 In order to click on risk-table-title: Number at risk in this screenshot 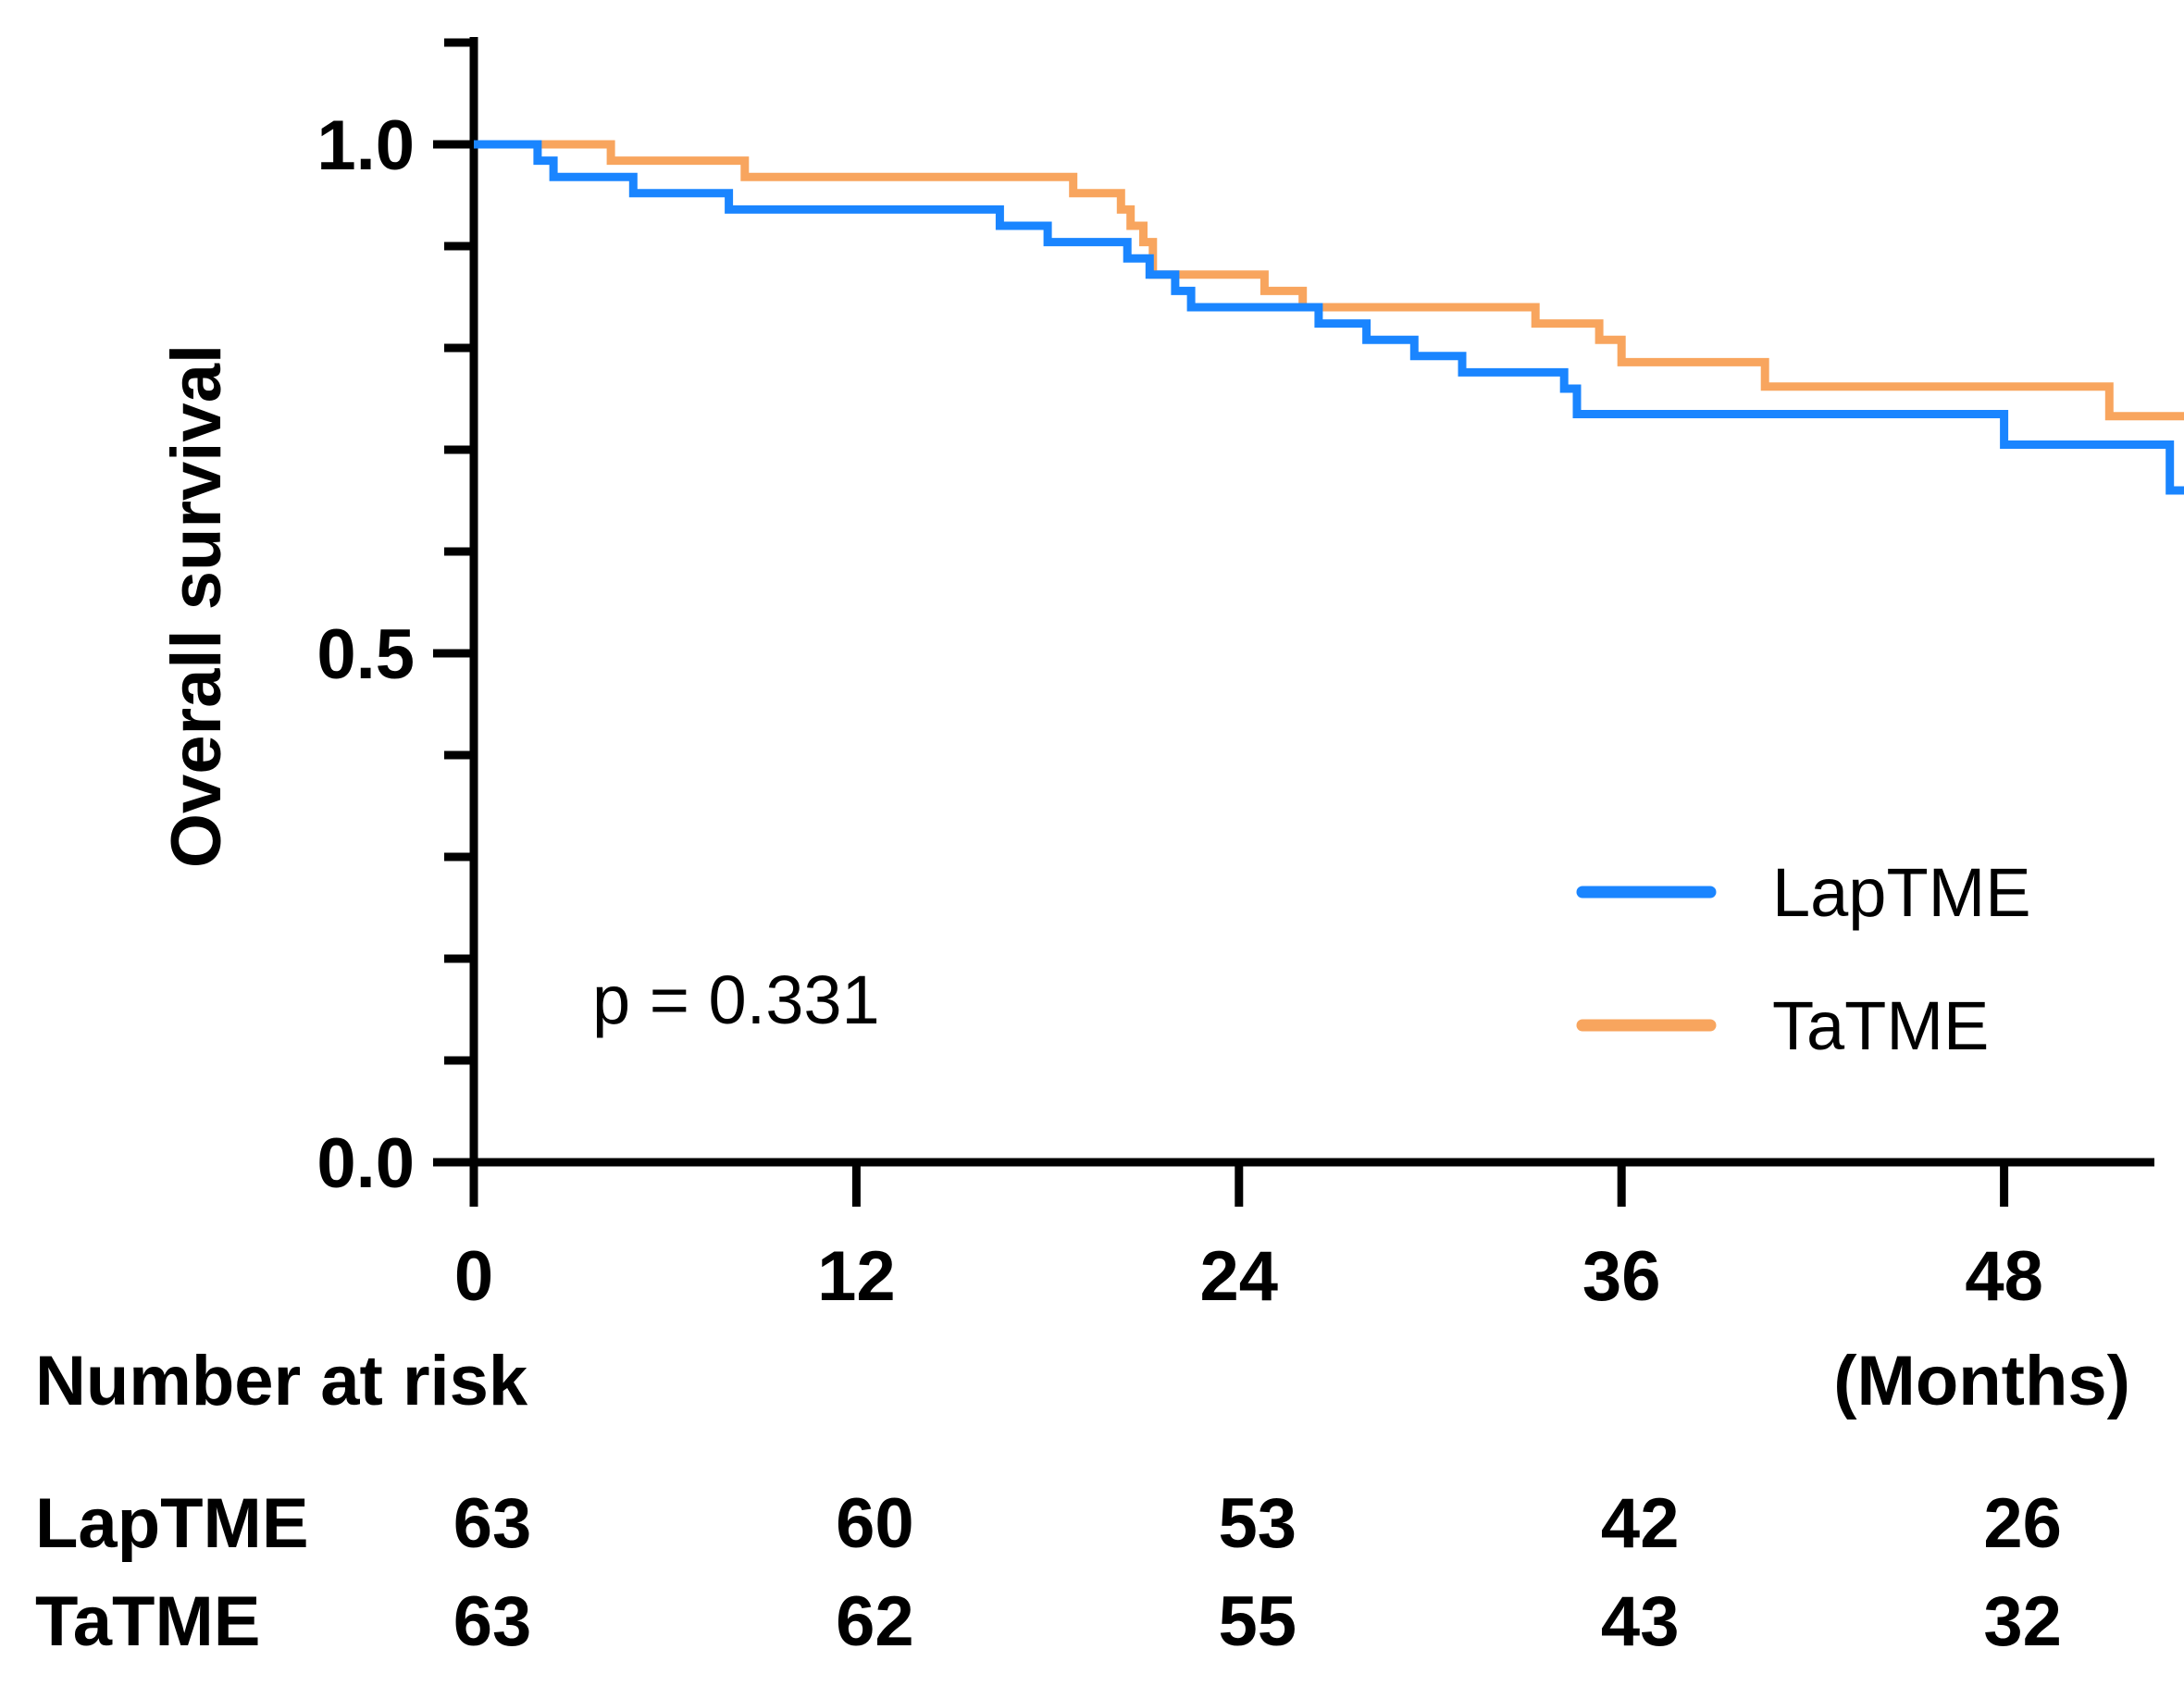, I will do `click(281, 1381)`.